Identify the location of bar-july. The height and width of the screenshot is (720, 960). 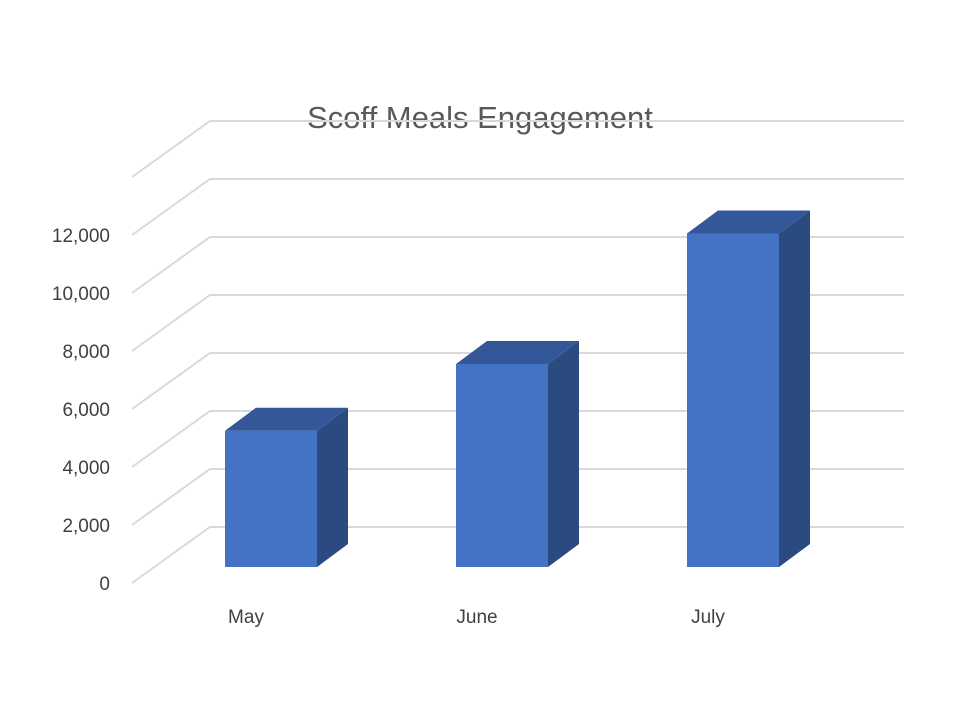
(748, 388).